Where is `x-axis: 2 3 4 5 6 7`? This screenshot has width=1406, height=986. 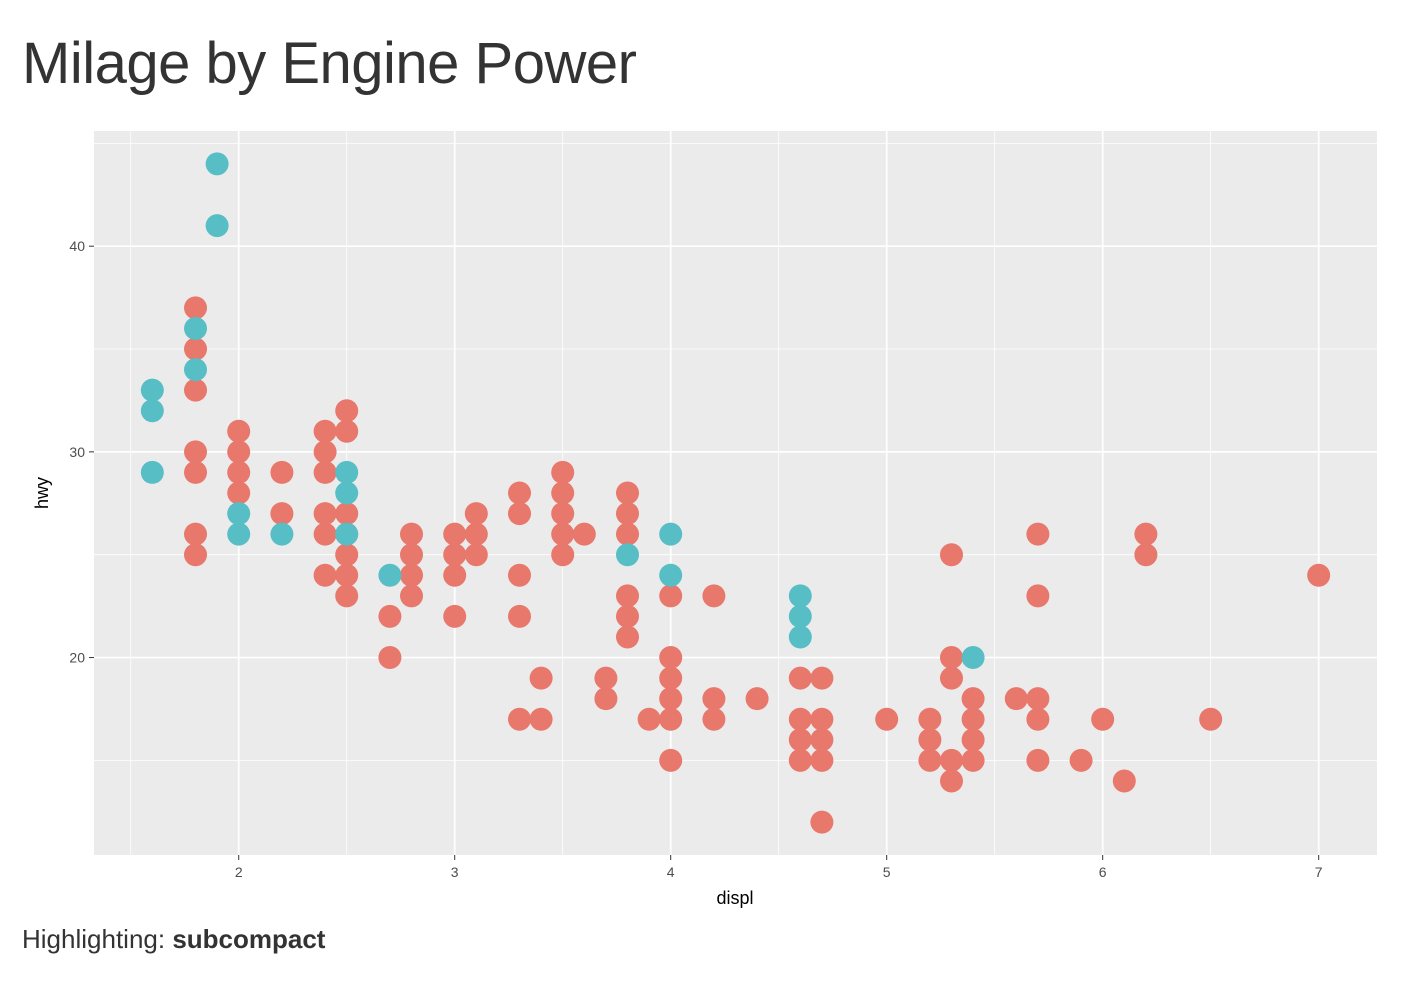 x-axis: 2 3 4 5 6 7 is located at coordinates (779, 867).